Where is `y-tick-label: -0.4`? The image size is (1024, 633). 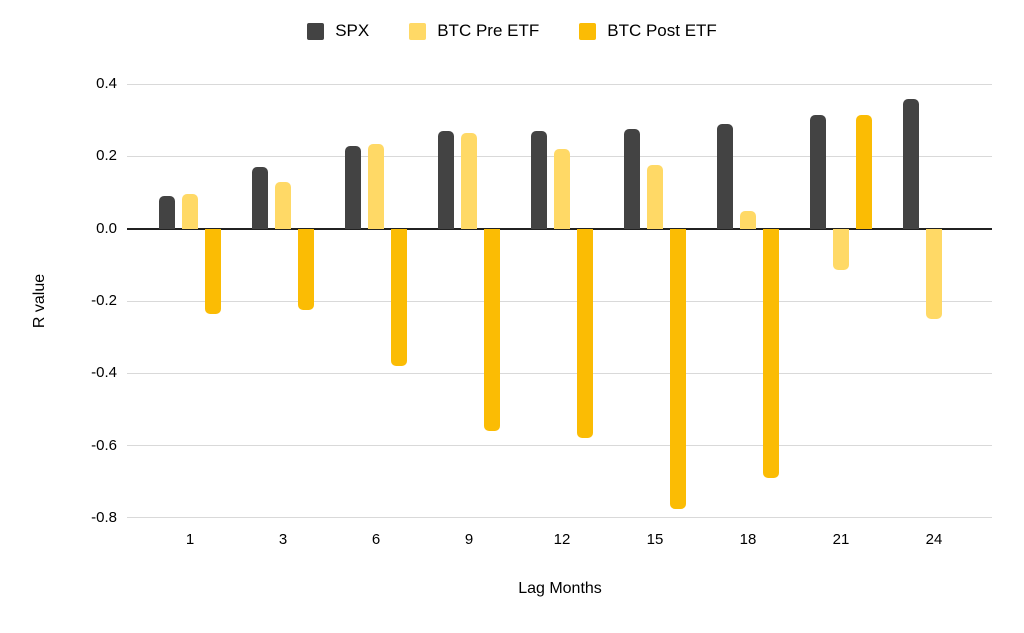
y-tick-label: -0.4 is located at coordinates (104, 373).